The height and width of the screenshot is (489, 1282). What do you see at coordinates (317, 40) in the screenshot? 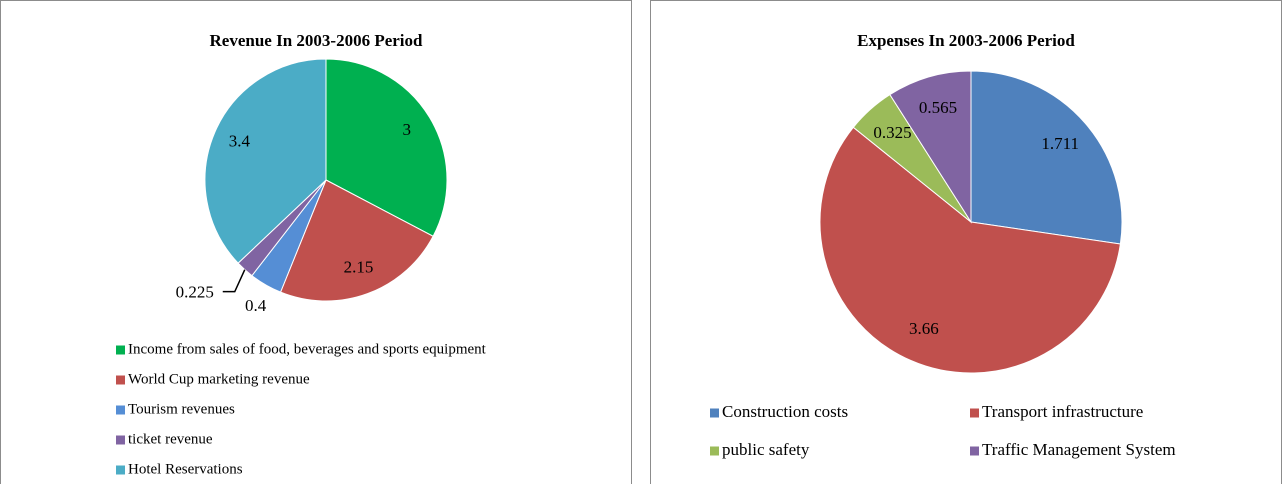
I see `chart-title: Revenue In 2003-2006 Period` at bounding box center [317, 40].